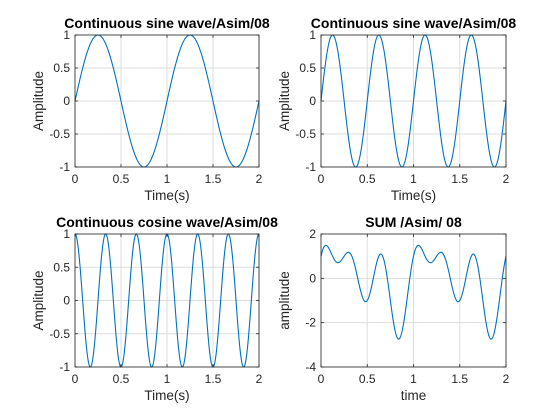  I want to click on y-tick-label: -2, so click(310, 323).